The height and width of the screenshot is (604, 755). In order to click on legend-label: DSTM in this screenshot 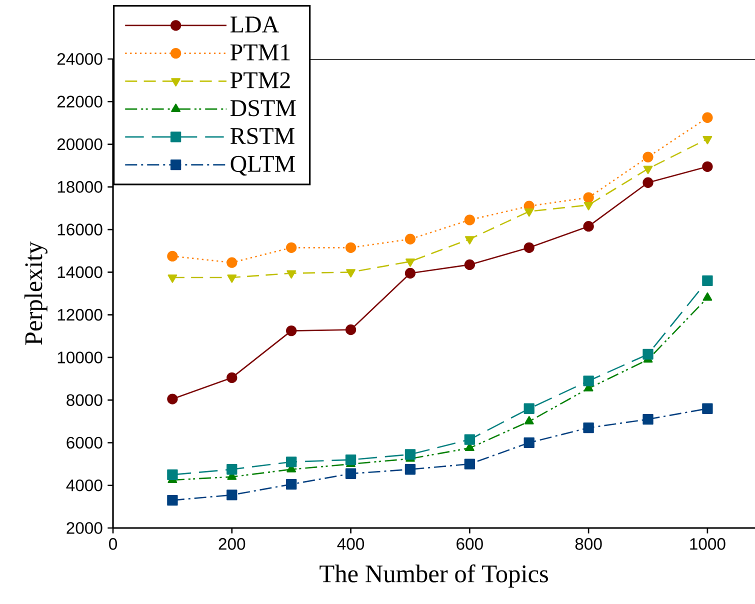, I will do `click(263, 108)`.